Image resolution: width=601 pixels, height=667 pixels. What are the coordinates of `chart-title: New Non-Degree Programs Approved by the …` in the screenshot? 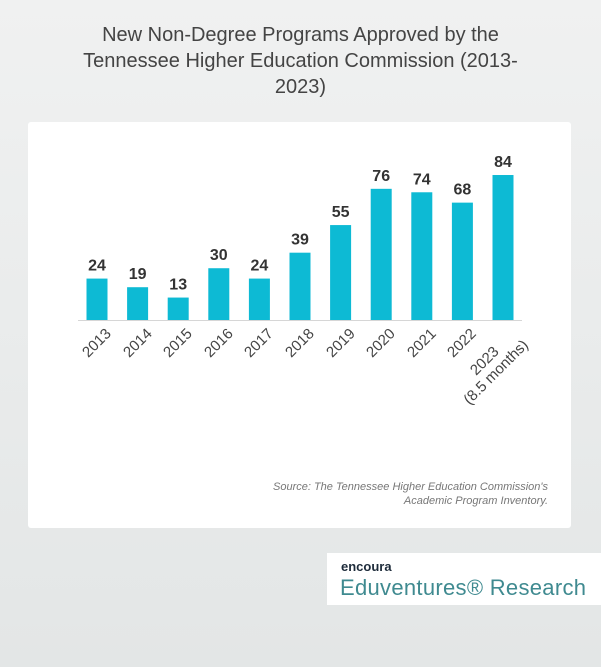 It's located at (300, 61).